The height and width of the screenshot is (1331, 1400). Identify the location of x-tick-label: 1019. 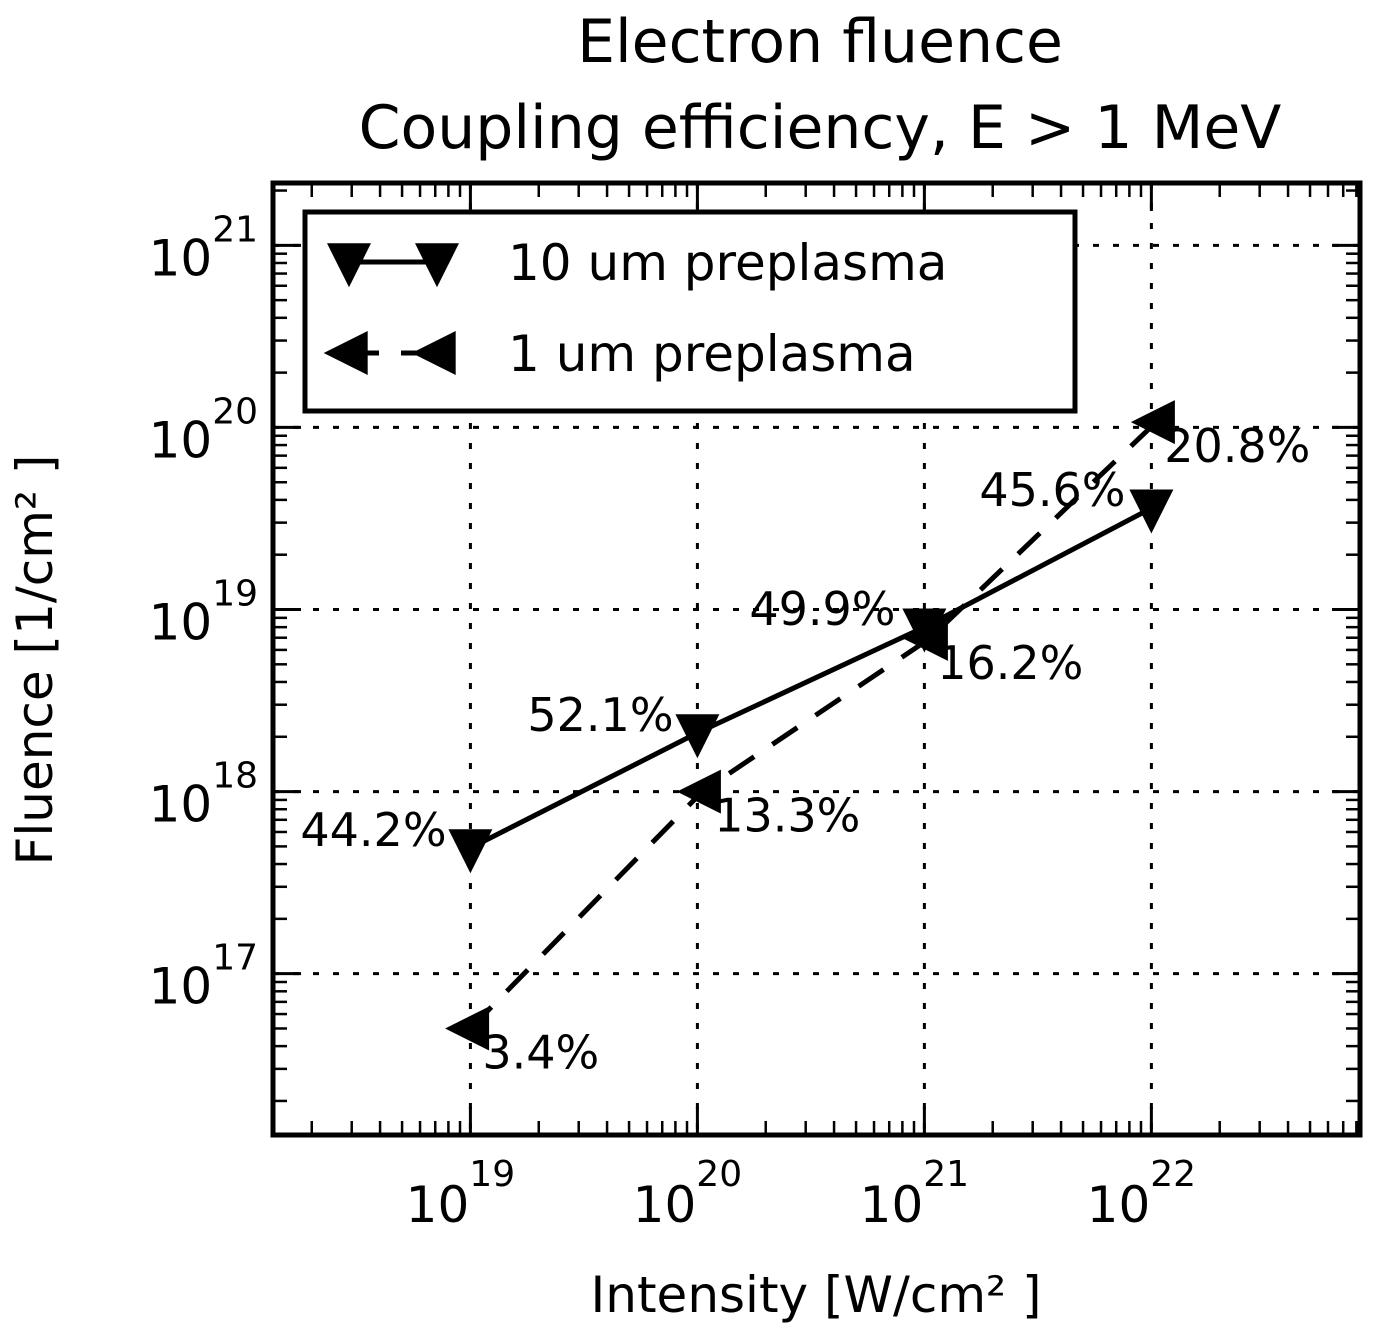
(460, 1194).